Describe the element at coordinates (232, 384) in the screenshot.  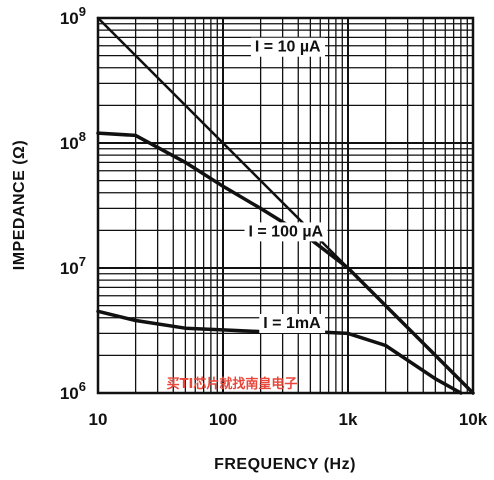
I see `watermark: 买TI芯片就找南皇电子` at that location.